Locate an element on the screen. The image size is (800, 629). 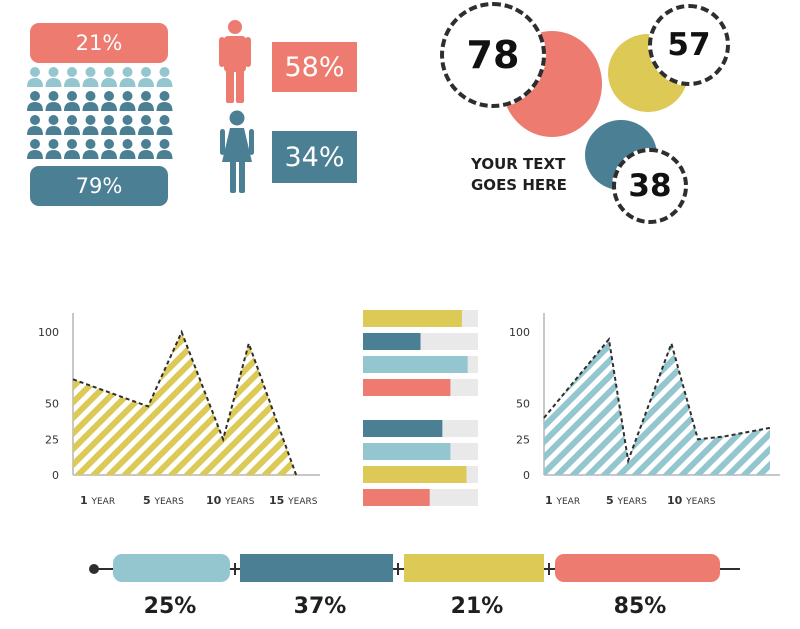
people-grid is located at coordinates (100, 113).